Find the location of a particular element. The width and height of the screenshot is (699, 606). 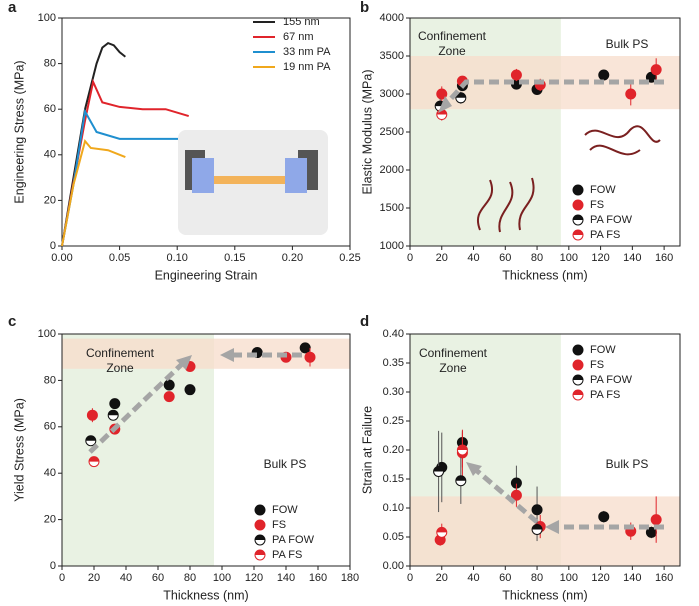

y-tick-label: 0.25 is located at coordinates (393, 421).